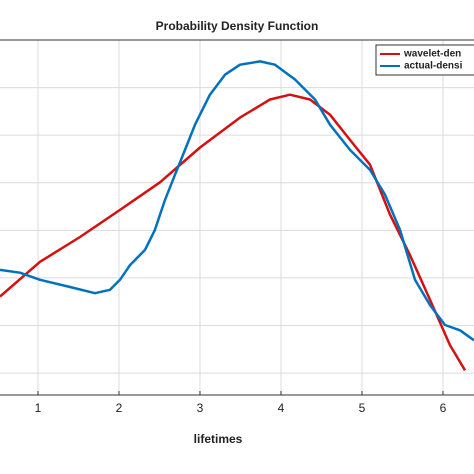 Image resolution: width=474 pixels, height=474 pixels. I want to click on legend-label: actual-densi, so click(433, 66).